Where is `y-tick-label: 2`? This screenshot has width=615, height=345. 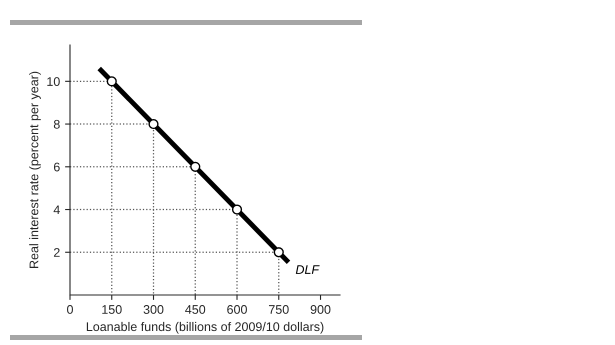
y-tick-label: 2 is located at coordinates (57, 252).